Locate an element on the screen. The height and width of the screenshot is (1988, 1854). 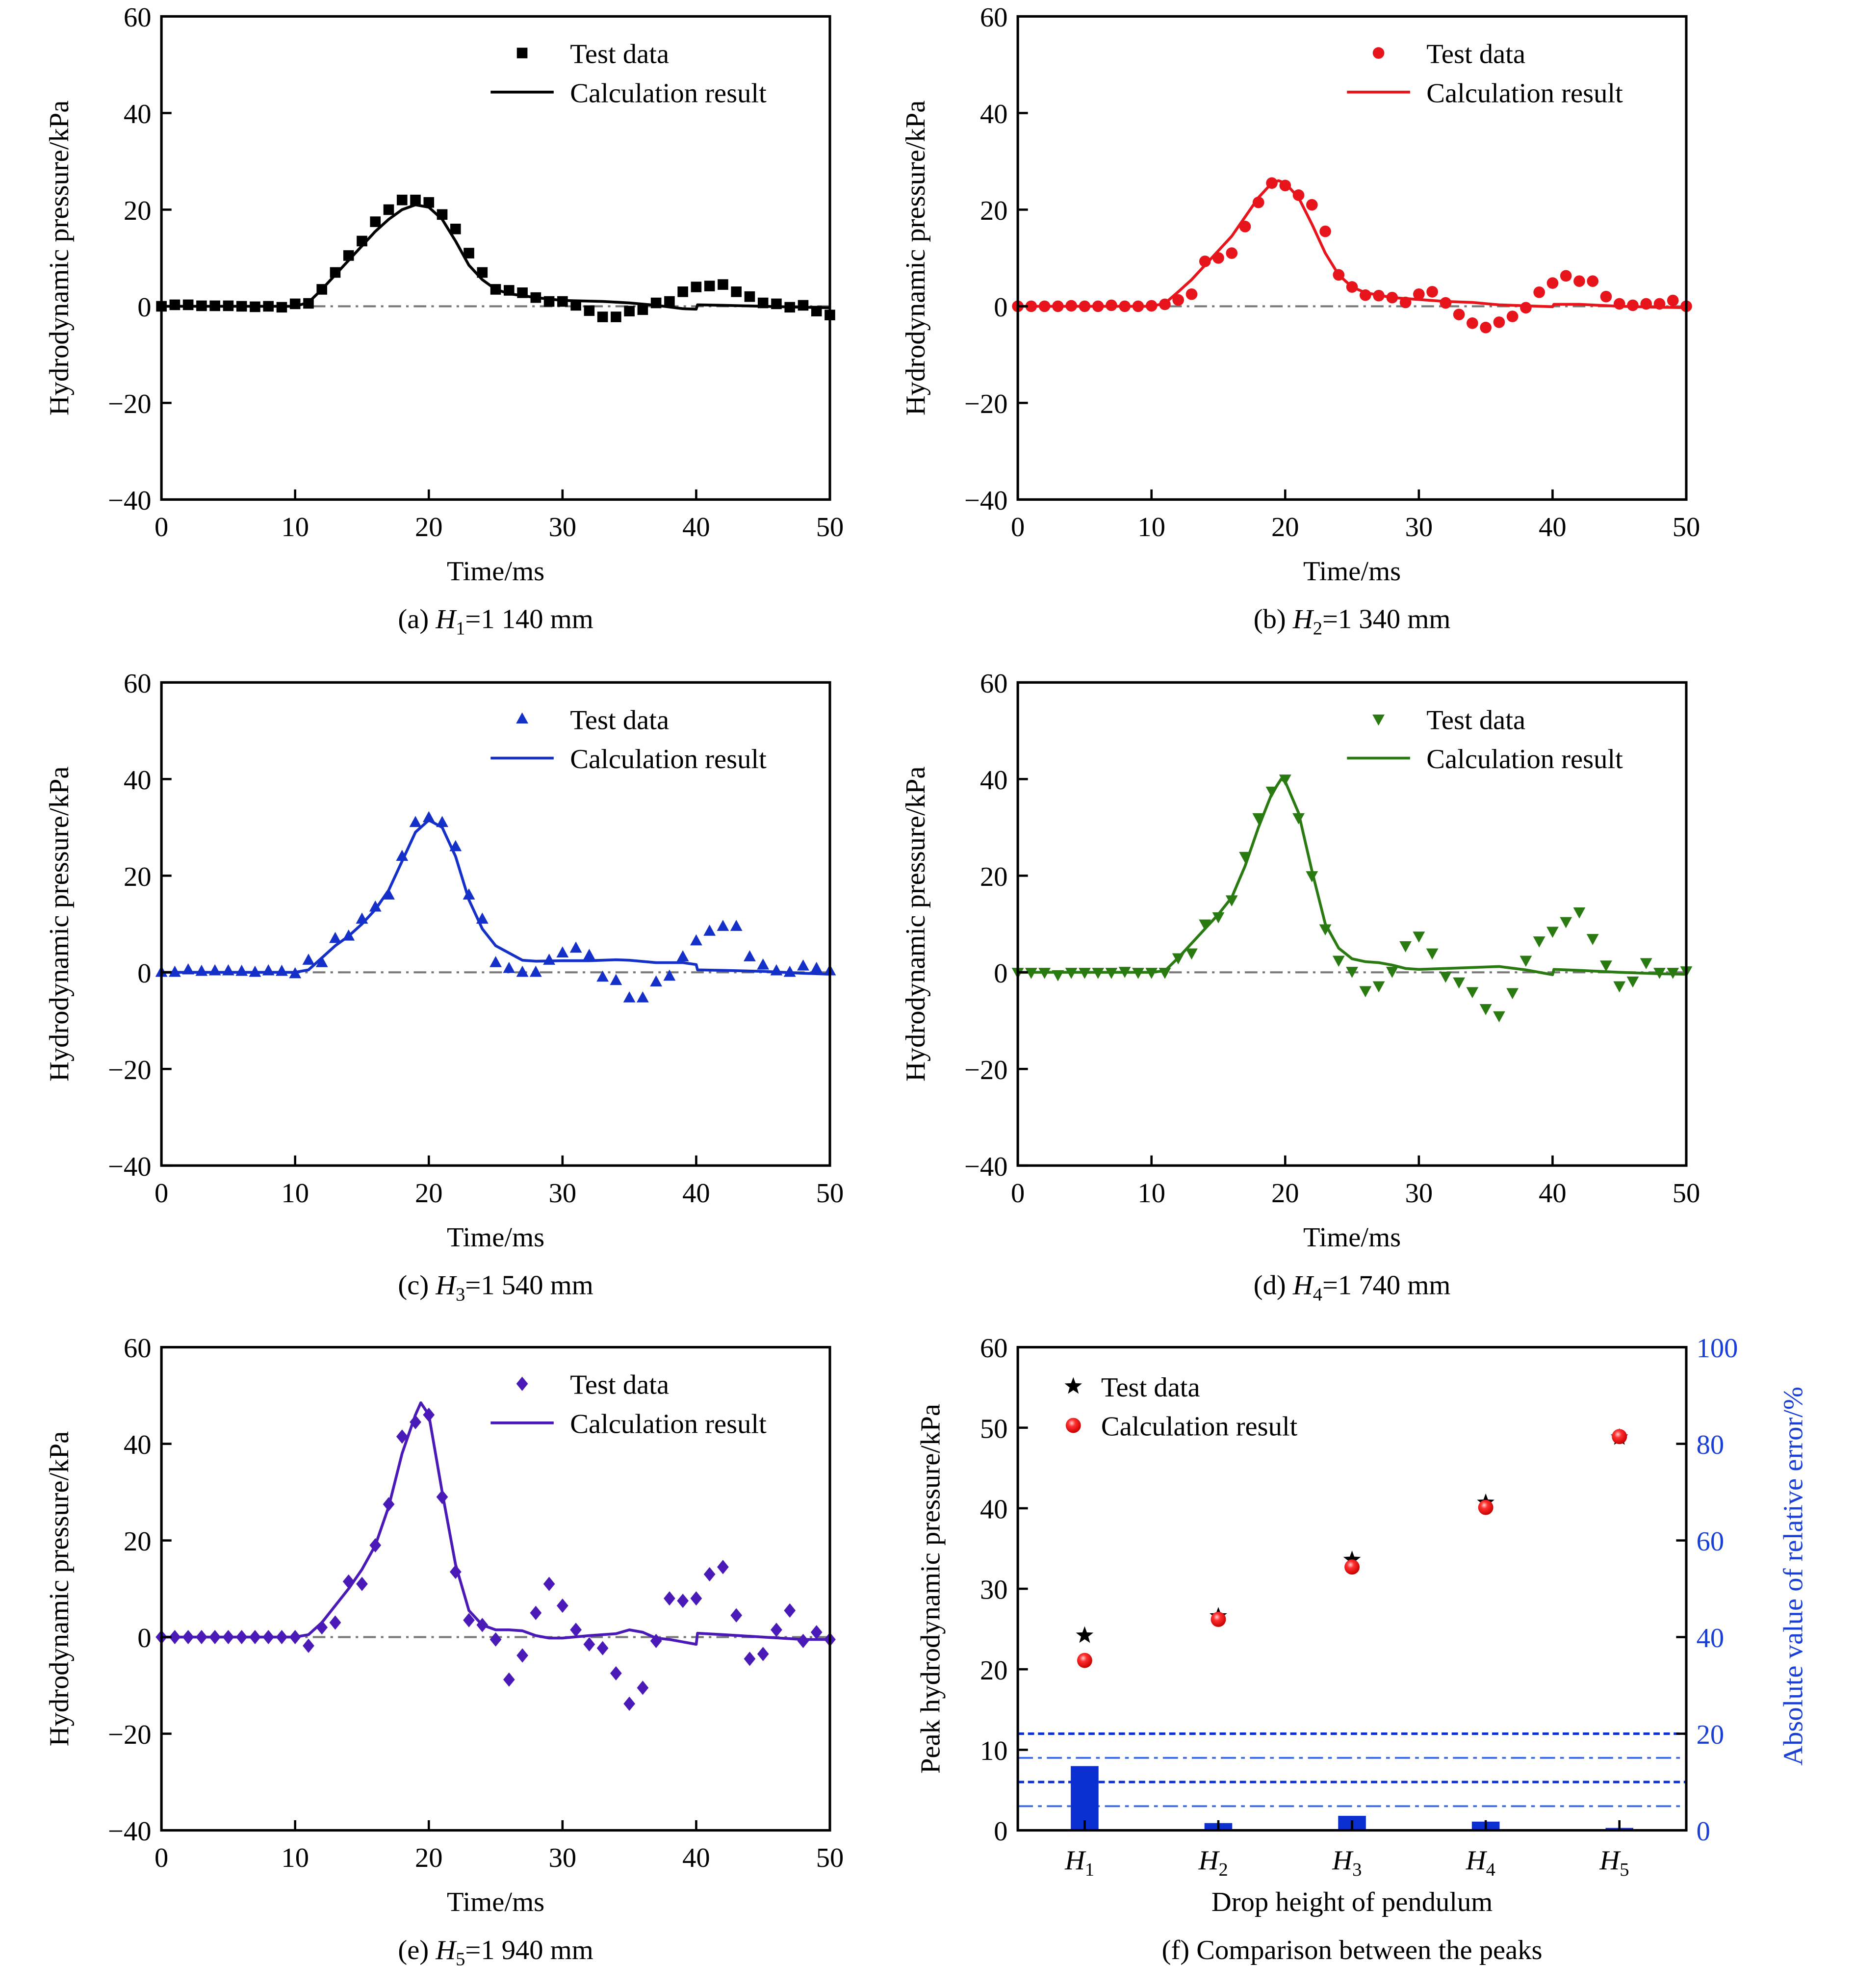
caption-suffix: =1 340 mm is located at coordinates (1386, 619).